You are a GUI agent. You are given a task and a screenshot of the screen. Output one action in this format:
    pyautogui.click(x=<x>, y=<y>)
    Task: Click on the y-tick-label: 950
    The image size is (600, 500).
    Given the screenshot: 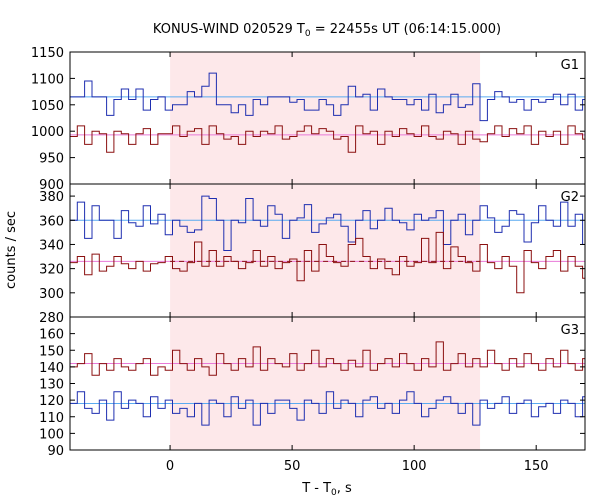 What is the action you would take?
    pyautogui.click(x=51, y=159)
    